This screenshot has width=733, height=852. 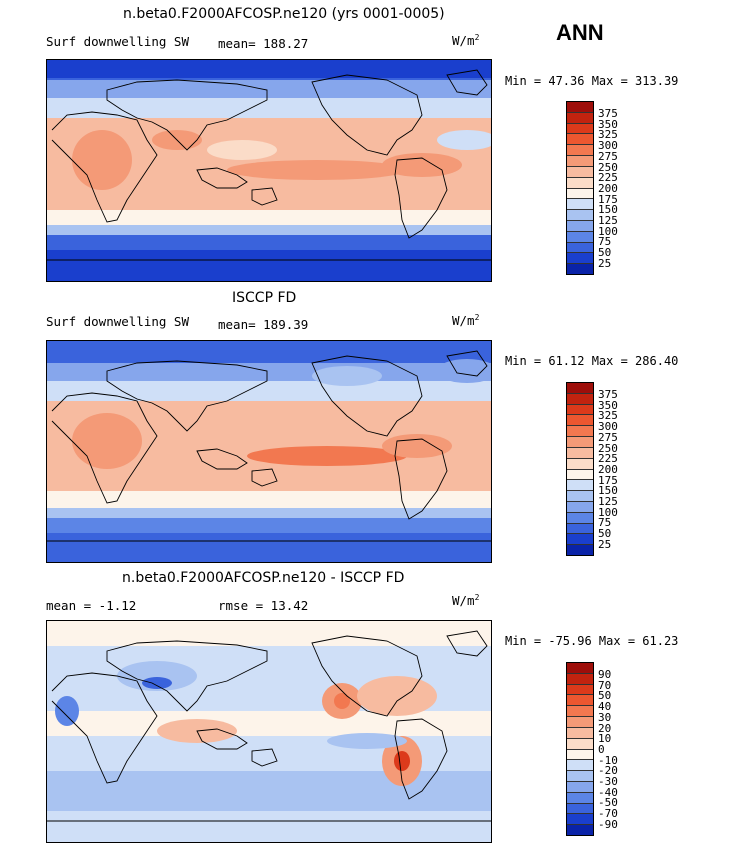 What do you see at coordinates (608, 760) in the screenshot?
I see `colorbar-tick: -10` at bounding box center [608, 760].